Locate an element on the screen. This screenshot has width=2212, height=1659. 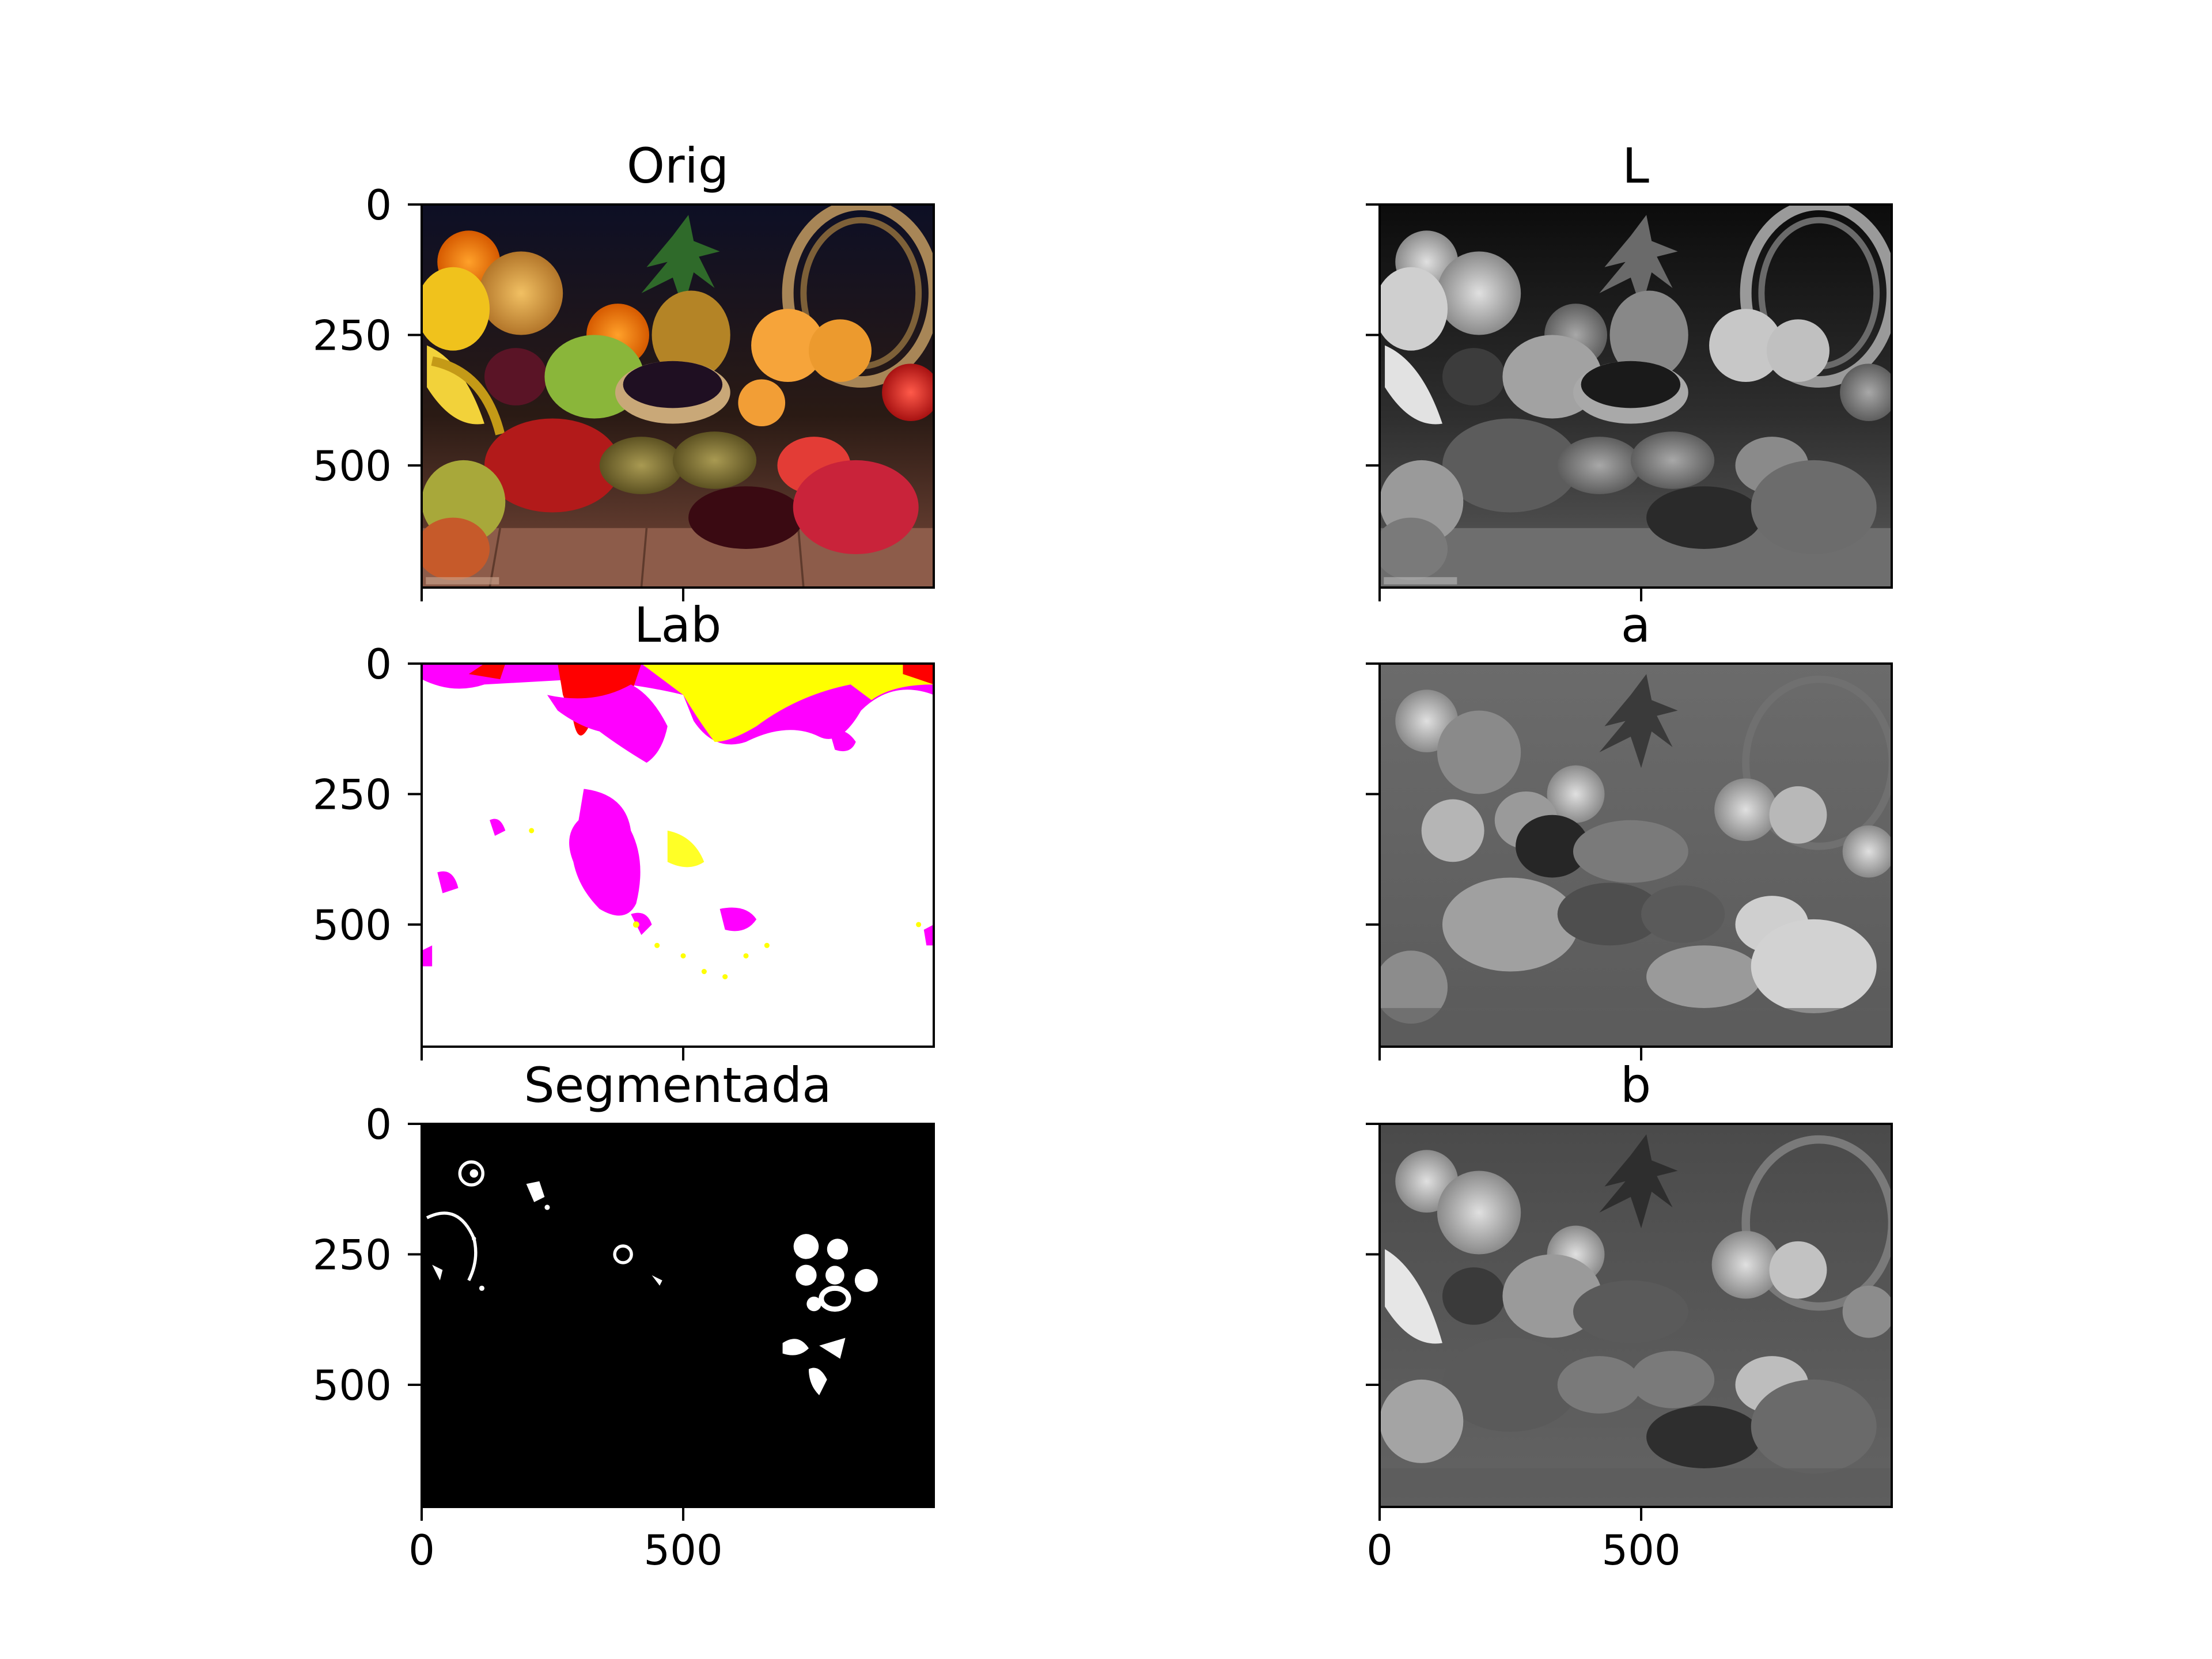
panel-segmentada-xtick-label-500: 500 is located at coordinates (682, 1550).